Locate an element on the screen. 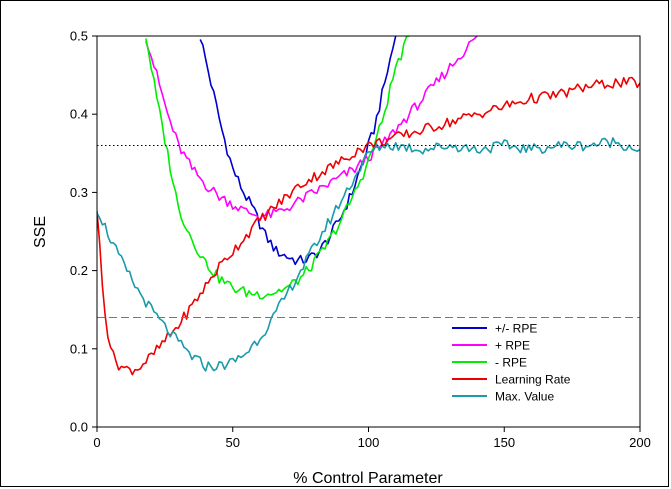 This screenshot has height=489, width=671. x-tick-label: 0 is located at coordinates (96, 442).